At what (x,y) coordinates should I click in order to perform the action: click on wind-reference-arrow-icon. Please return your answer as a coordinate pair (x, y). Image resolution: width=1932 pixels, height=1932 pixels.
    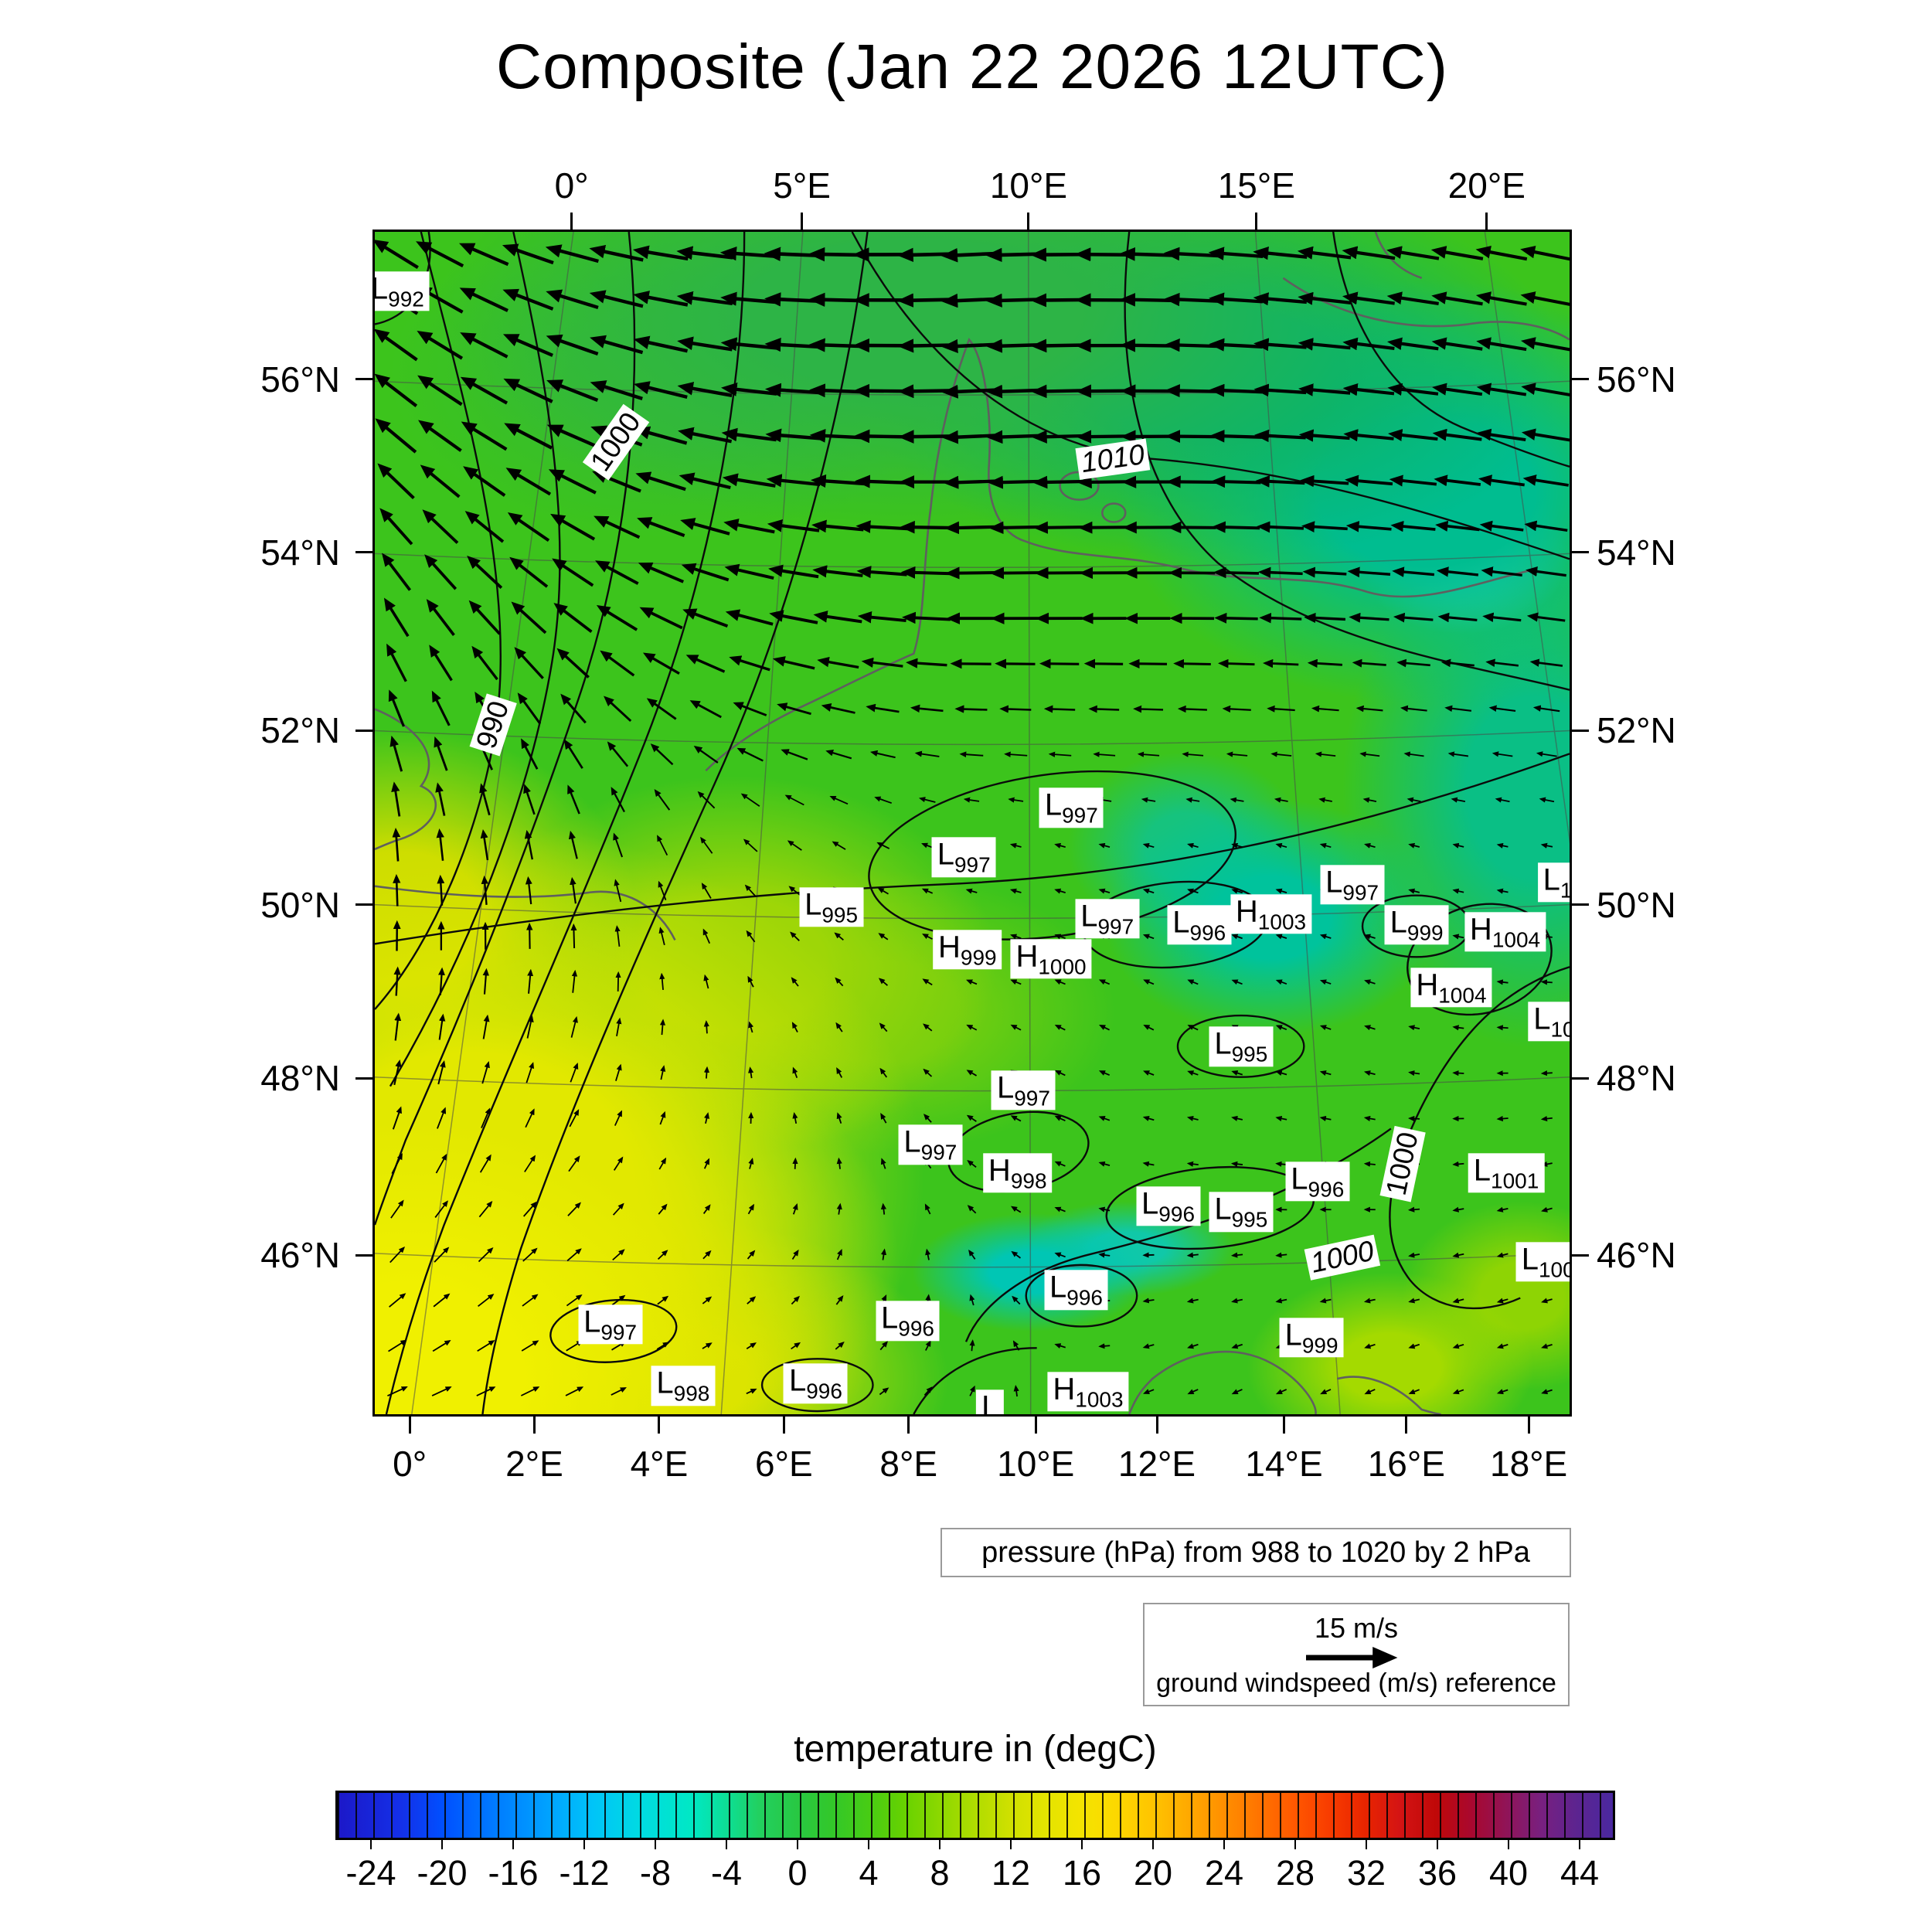
    Looking at the image, I should click on (1352, 1657).